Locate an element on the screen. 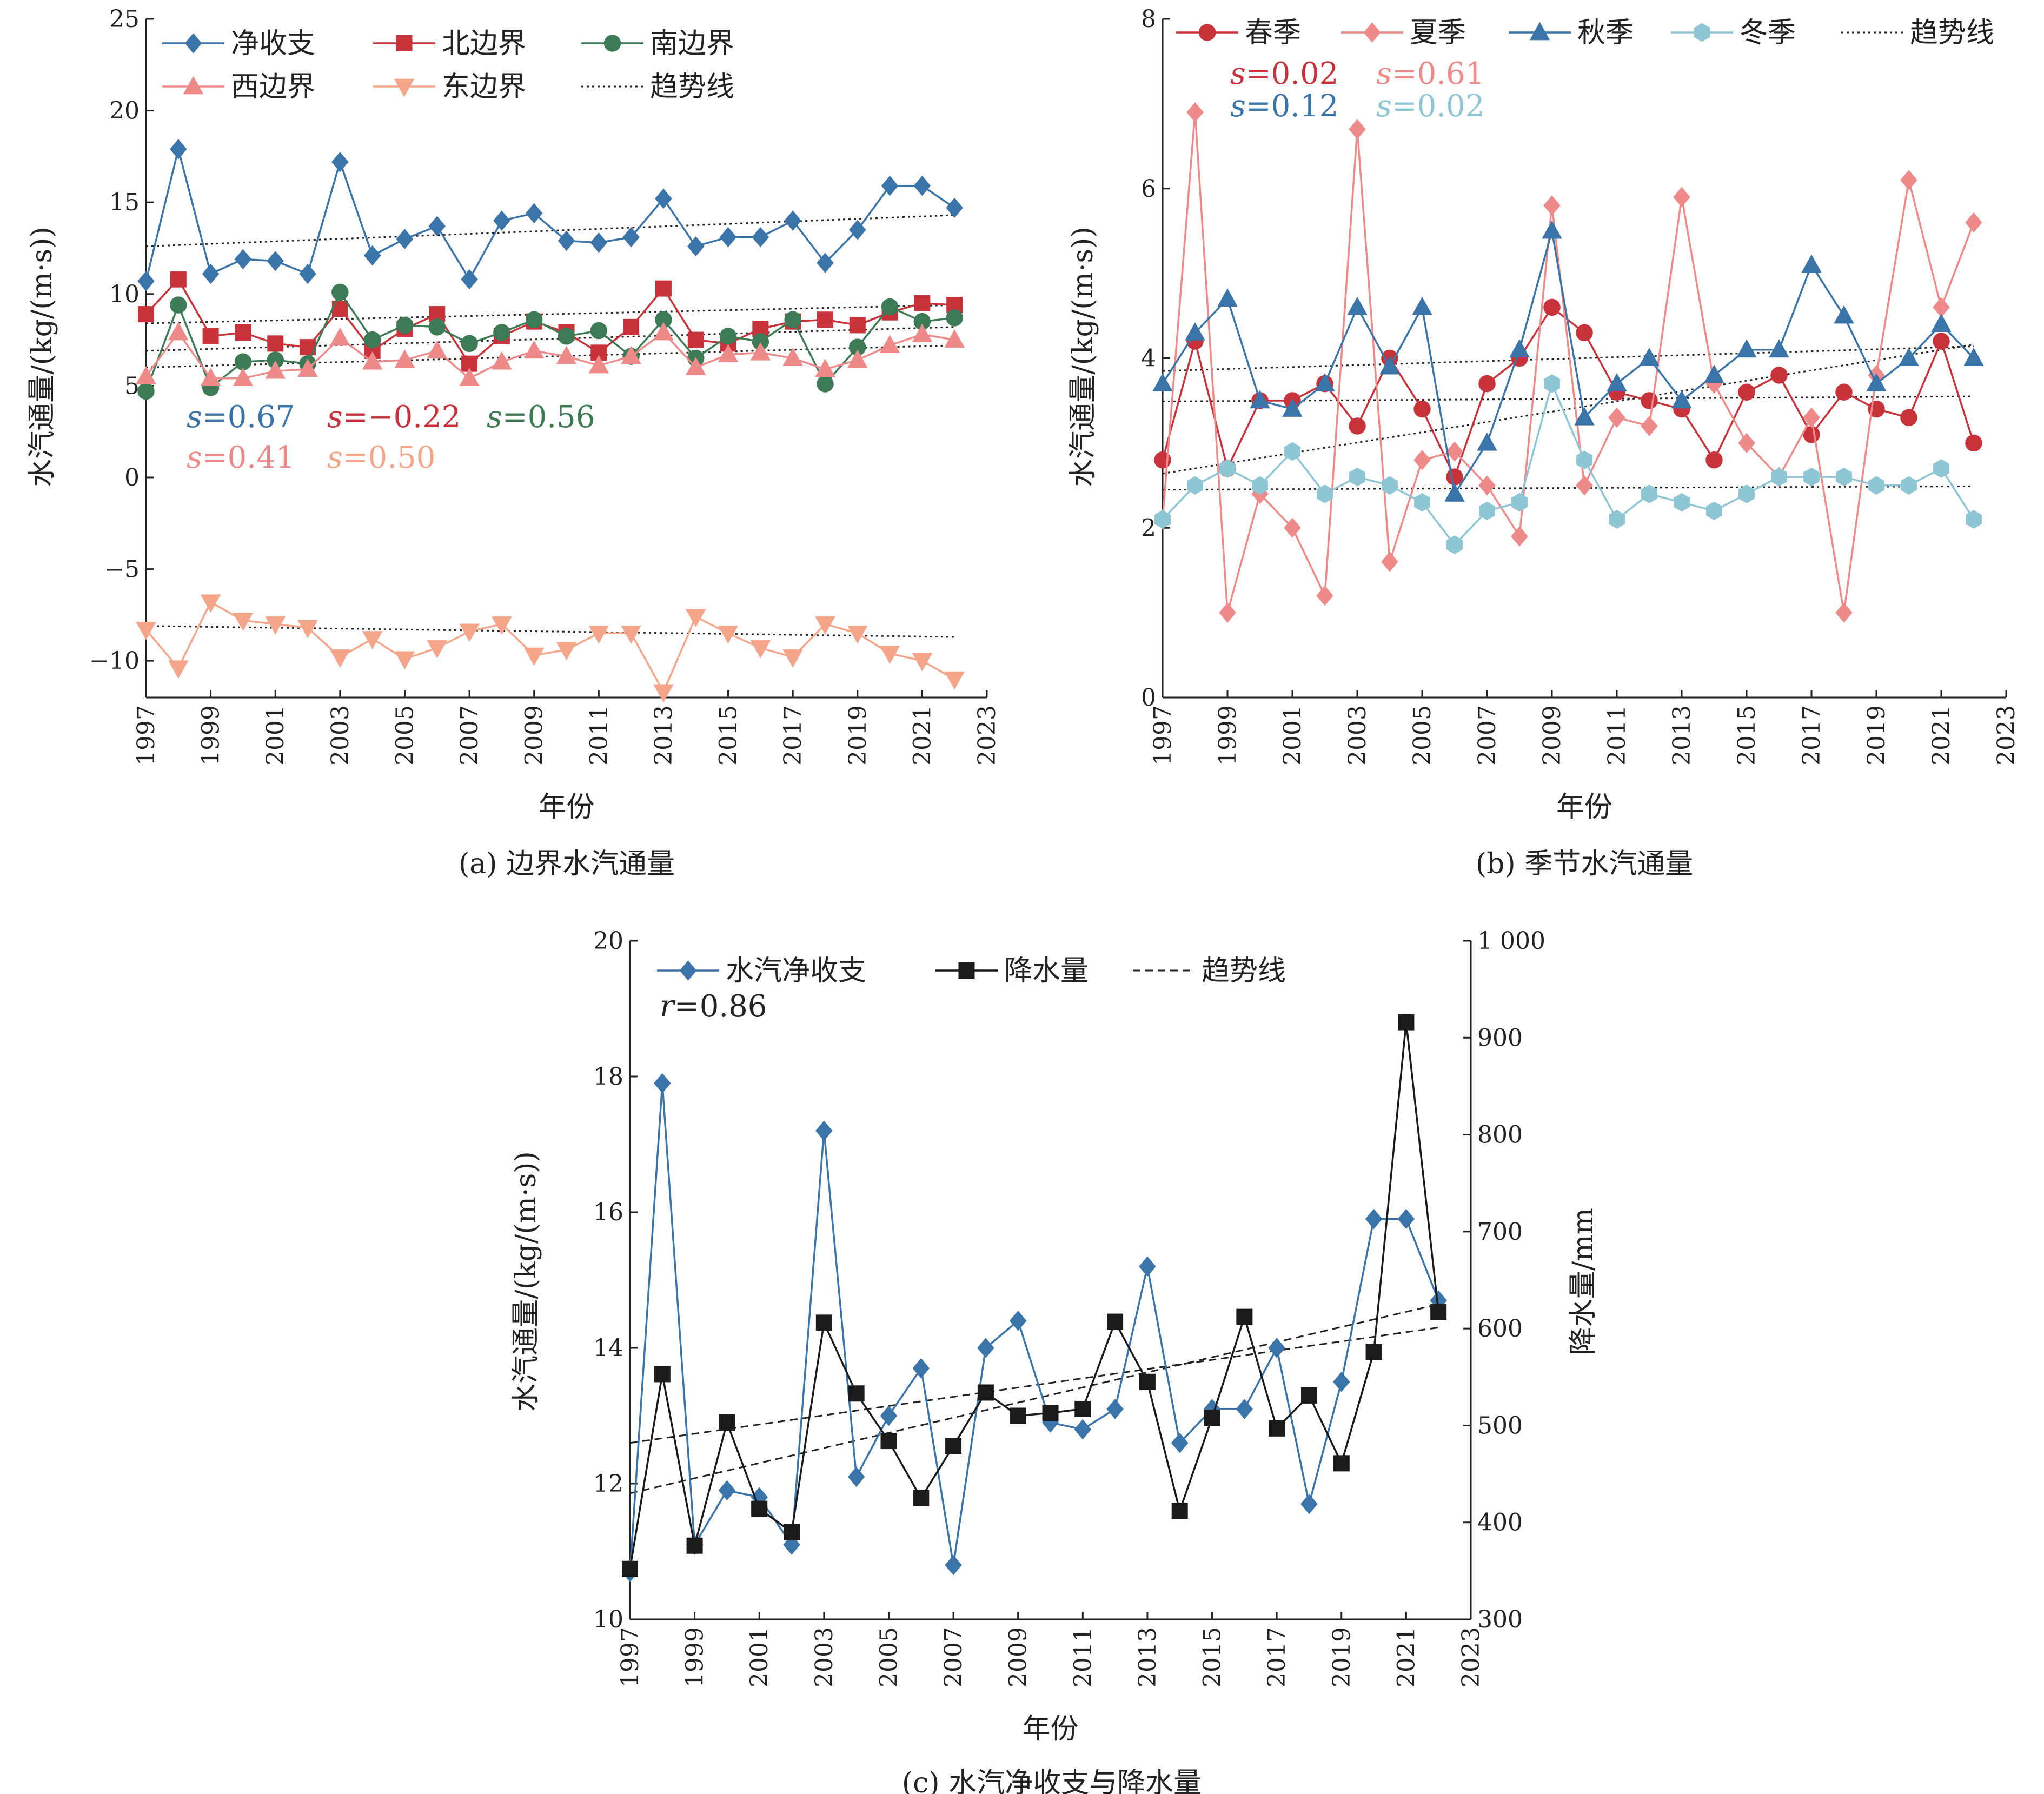  stat-annotation: s=0.02 is located at coordinates (1284, 74).